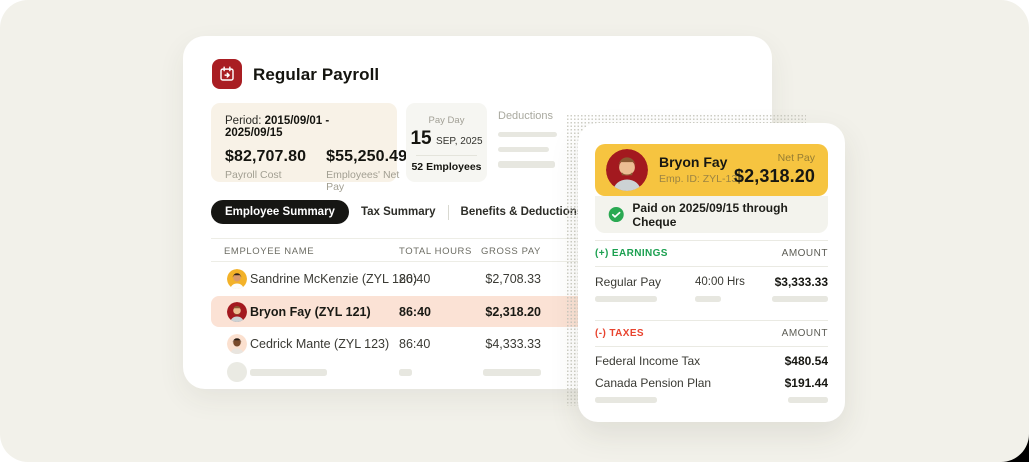  What do you see at coordinates (253, 175) in the screenshot?
I see `payroll-cost-label: Payroll Cost` at bounding box center [253, 175].